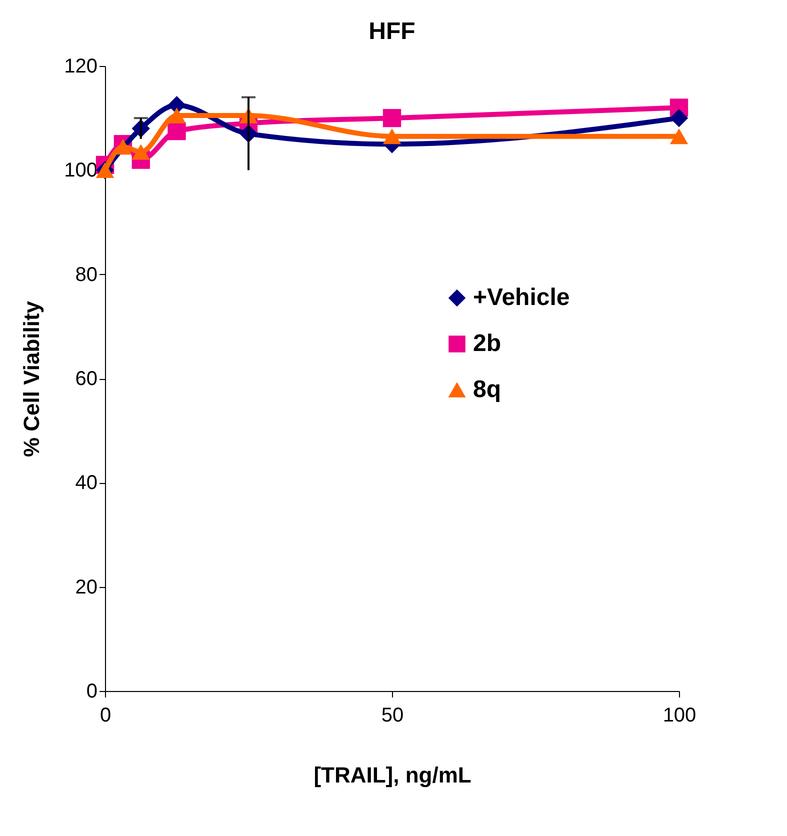 Image resolution: width=787 pixels, height=836 pixels. What do you see at coordinates (106, 715) in the screenshot?
I see `x-tick-label: 0` at bounding box center [106, 715].